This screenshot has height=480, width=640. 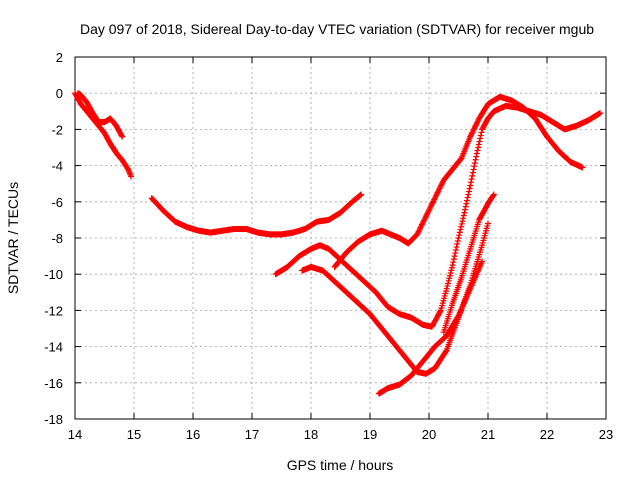 What do you see at coordinates (134, 434) in the screenshot?
I see `x-tick-label: 15` at bounding box center [134, 434].